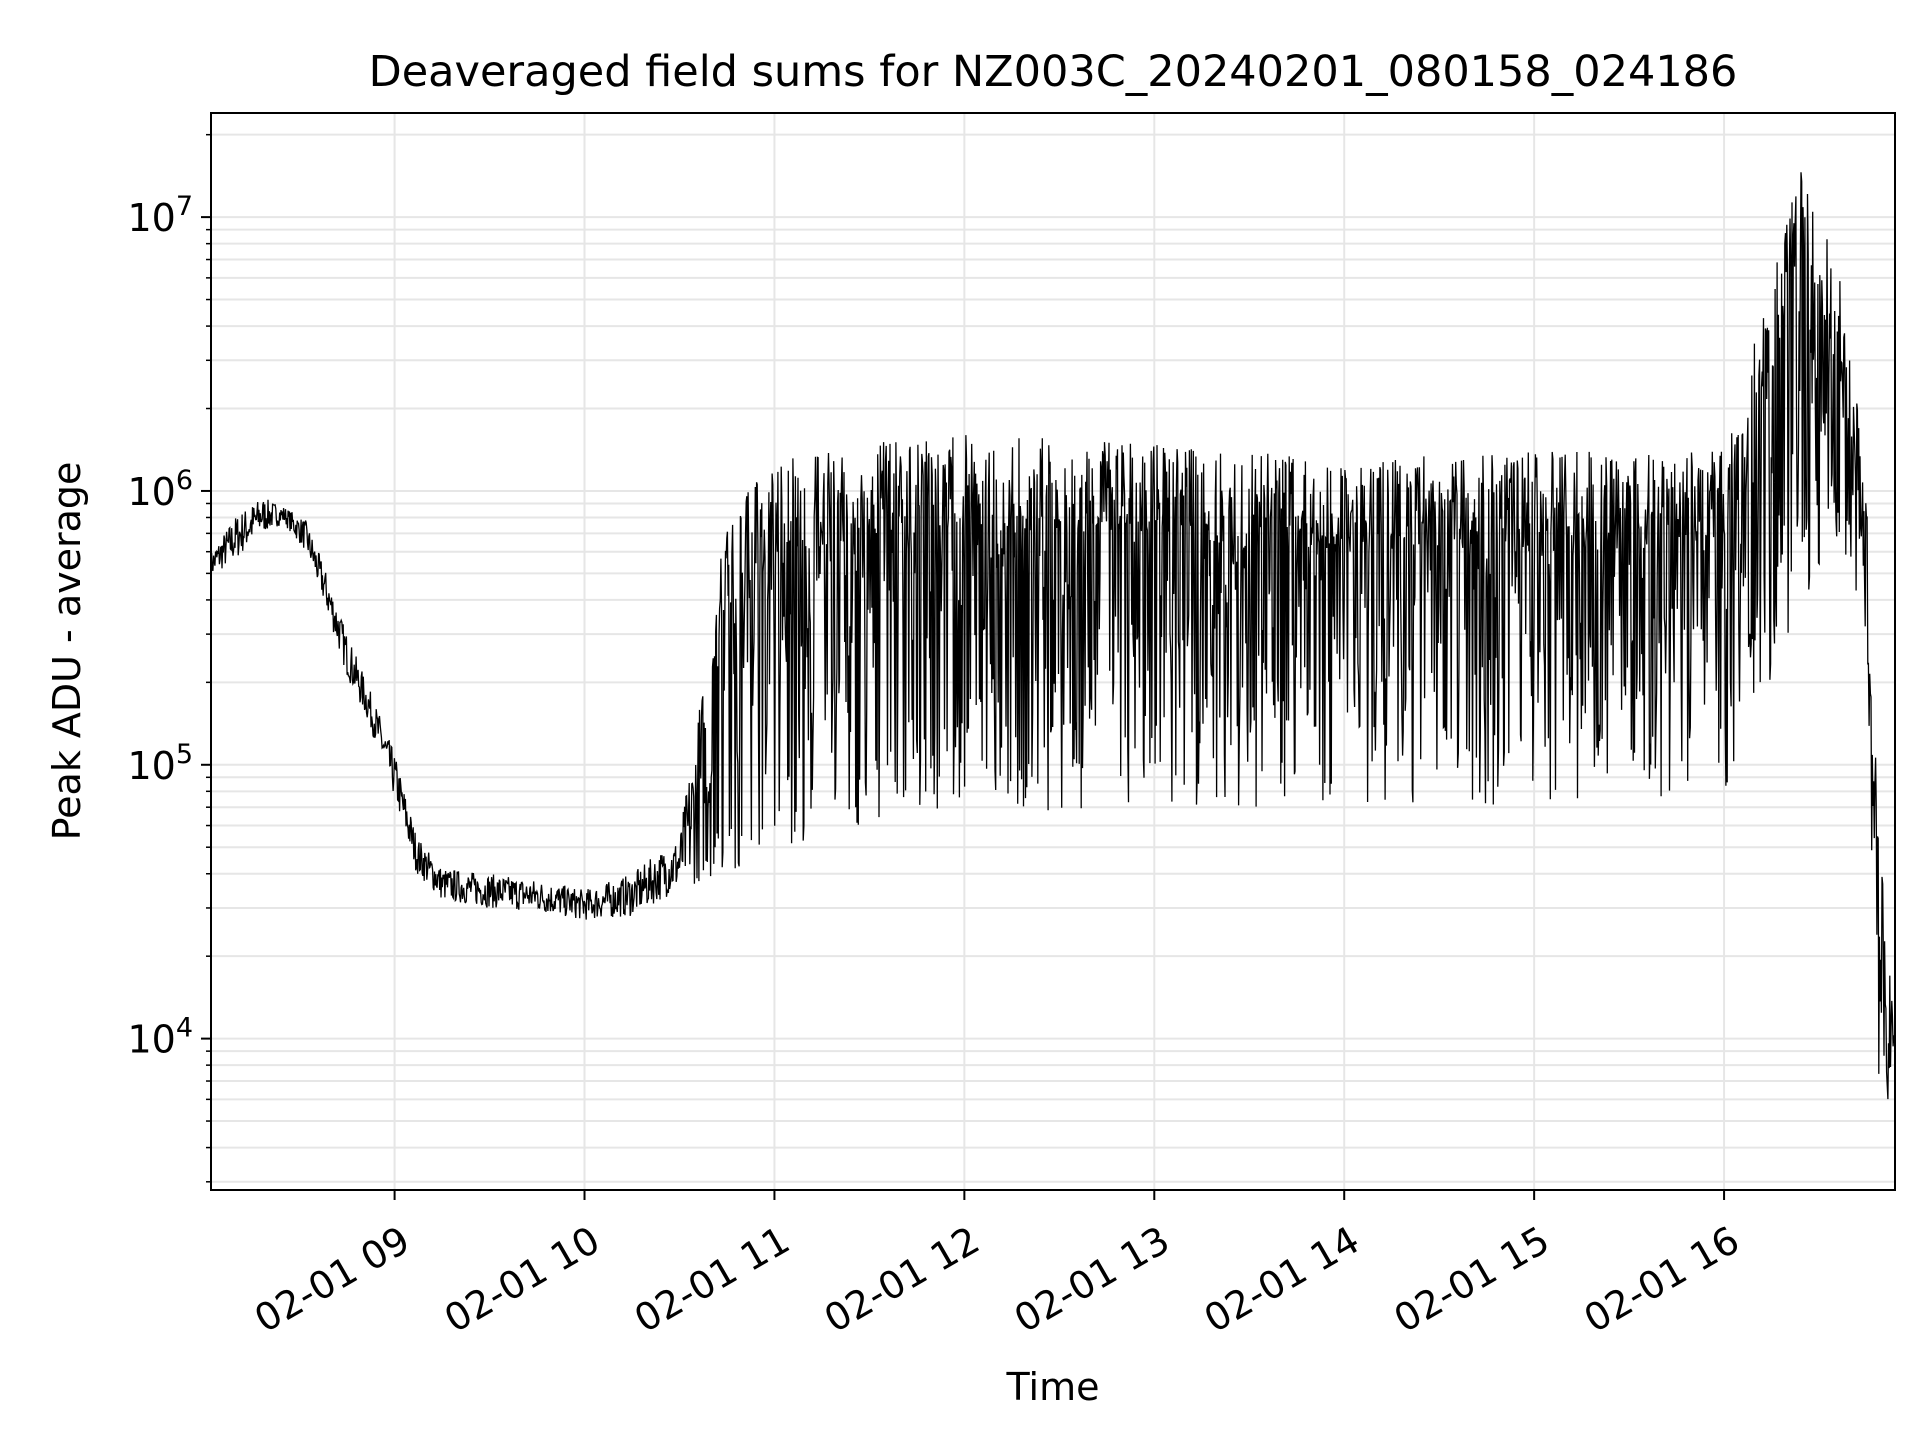  I want to click on y-tick-label: 107, so click(160, 215).